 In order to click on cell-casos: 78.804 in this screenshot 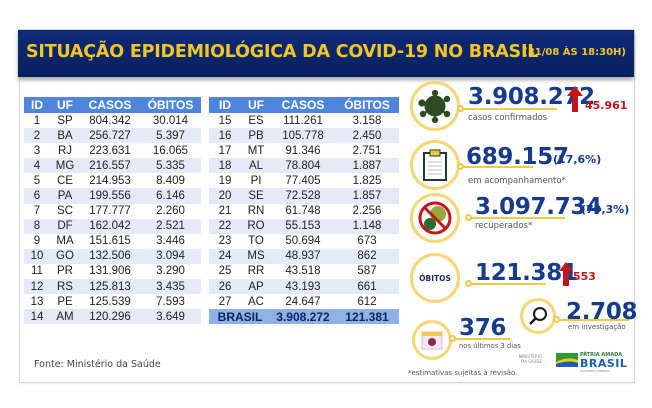, I will do `click(303, 166)`.